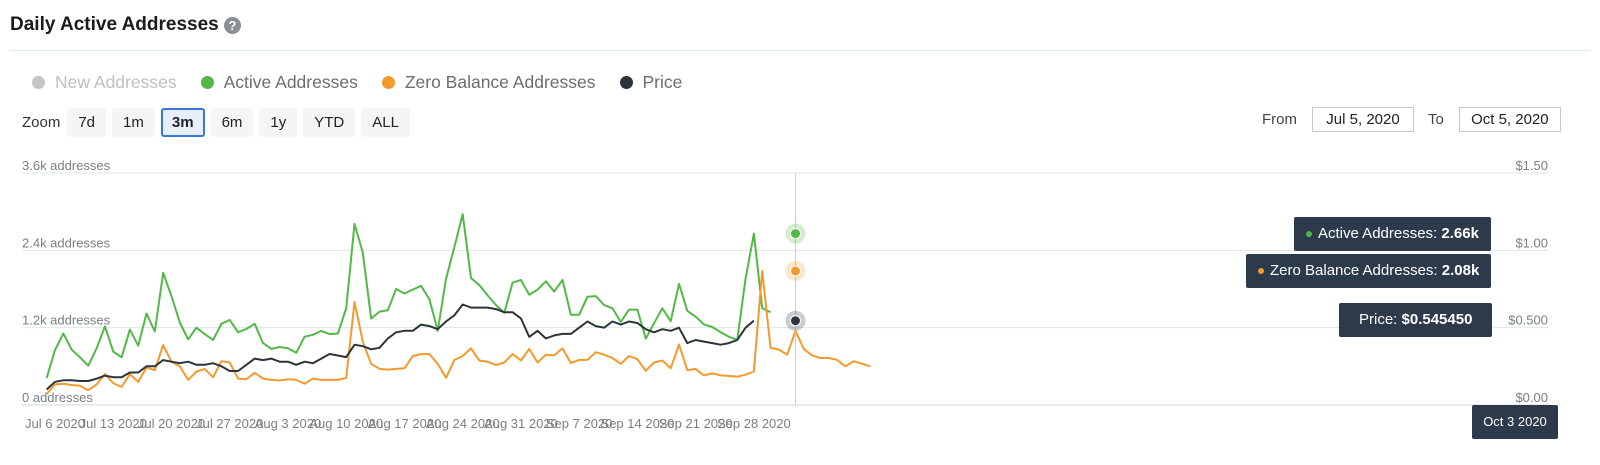  I want to click on x-tick-label: Aug 3 2020, so click(288, 423).